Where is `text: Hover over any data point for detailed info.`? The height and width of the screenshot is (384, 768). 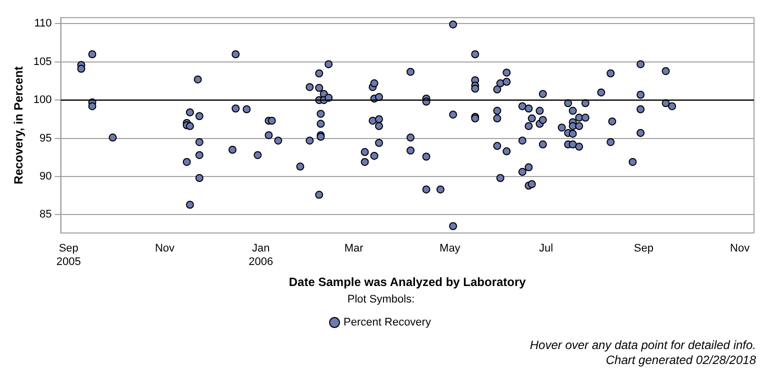
text: Hover over any data point for detailed info. is located at coordinates (642, 345).